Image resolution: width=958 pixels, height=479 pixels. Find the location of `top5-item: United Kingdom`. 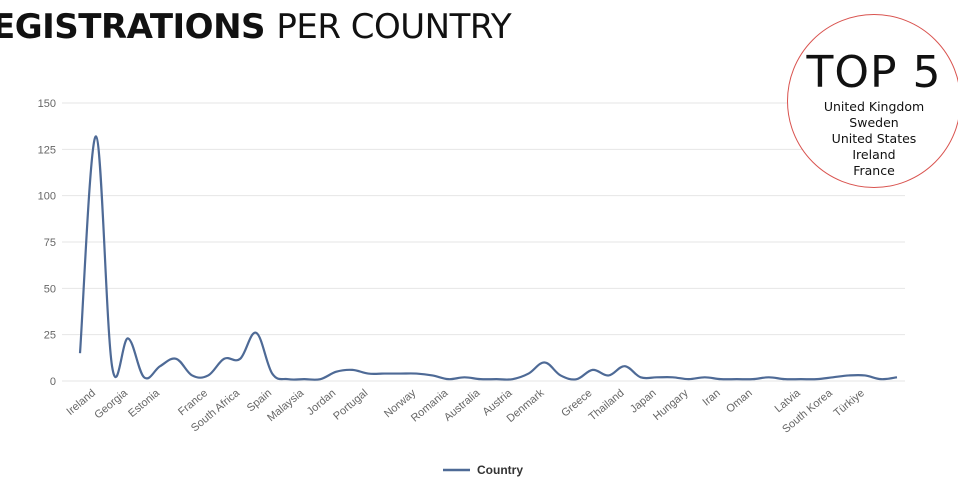

top5-item: United Kingdom is located at coordinates (874, 106).